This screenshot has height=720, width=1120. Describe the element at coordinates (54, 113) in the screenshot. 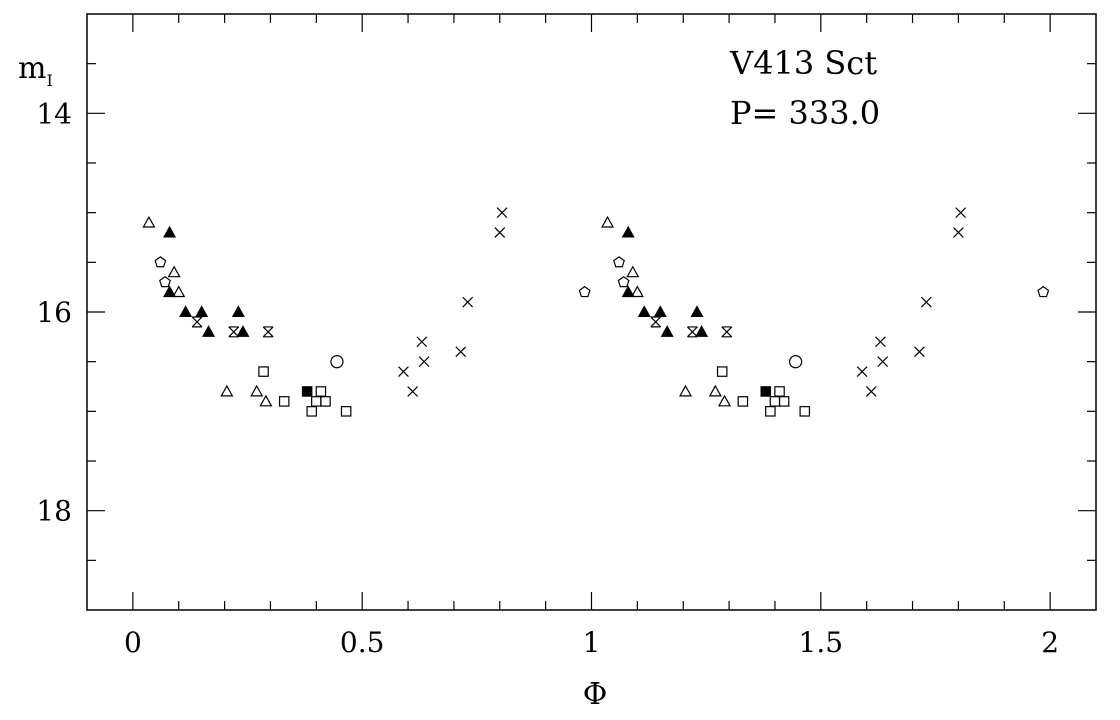

I see `y-tick-label: 14` at that location.